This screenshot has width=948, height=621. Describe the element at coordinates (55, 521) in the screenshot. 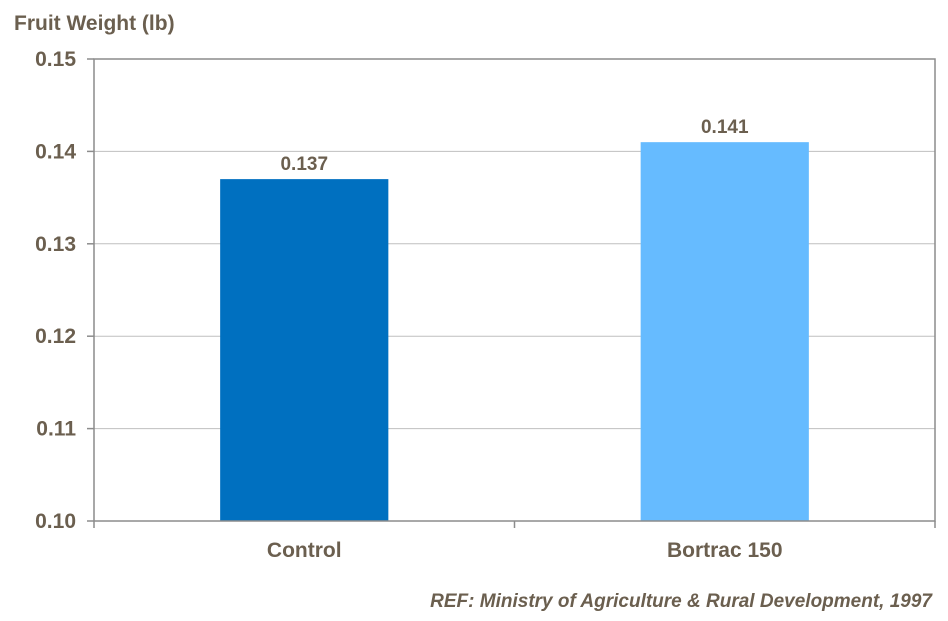

I see `y-tick-label: 0.10` at that location.